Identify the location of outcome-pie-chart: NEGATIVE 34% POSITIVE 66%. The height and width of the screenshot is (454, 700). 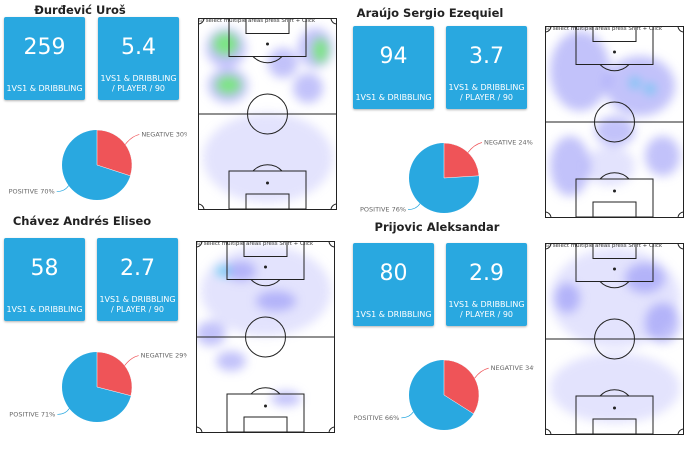
(446, 395).